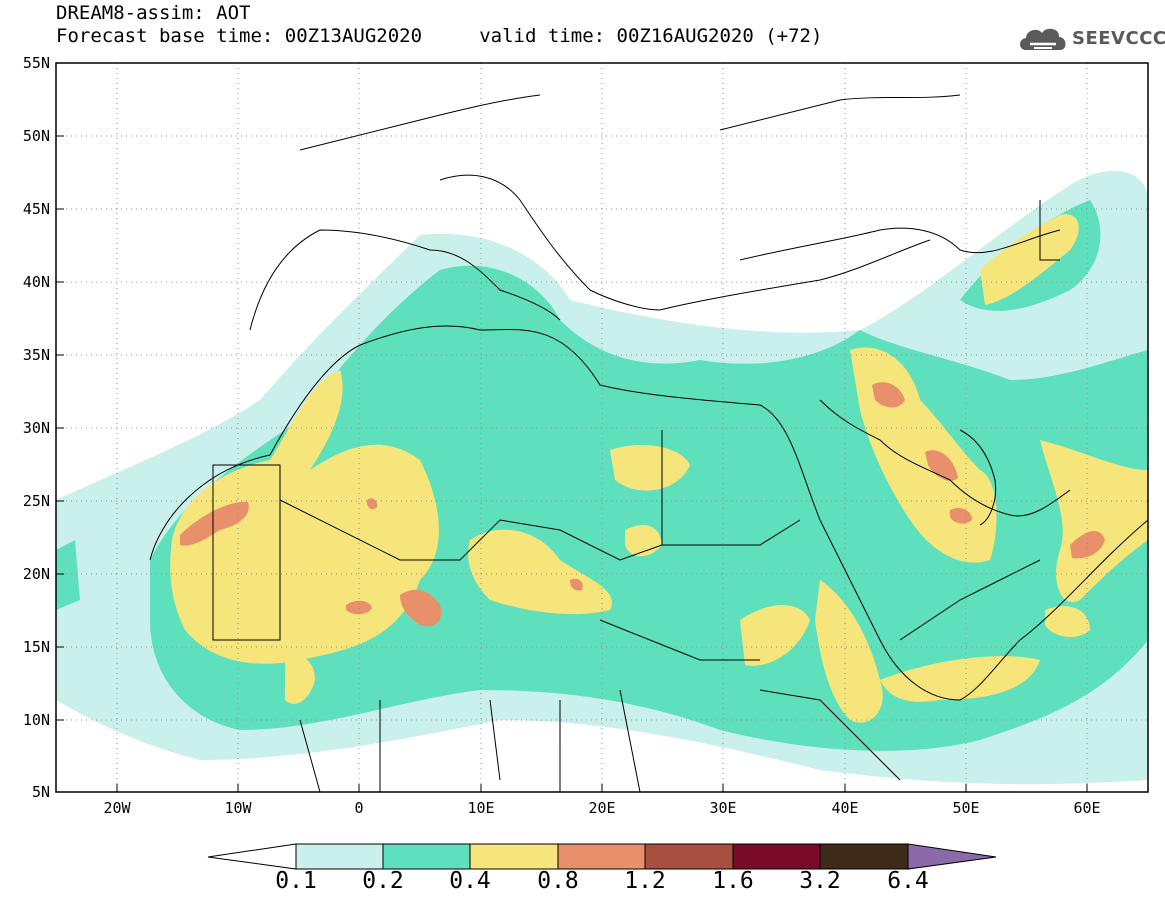 Image resolution: width=1165 pixels, height=905 pixels. I want to click on lon-label: 60E, so click(1086, 808).